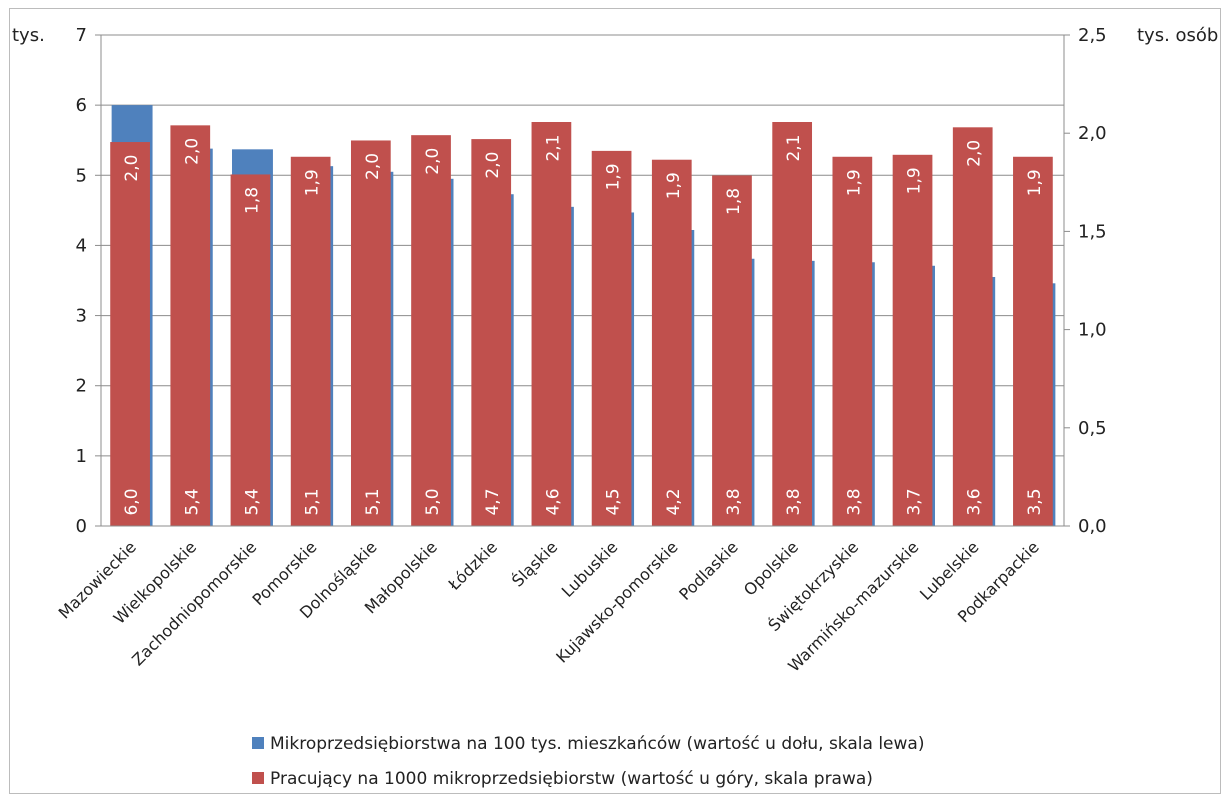 The width and height of the screenshot is (1228, 800). What do you see at coordinates (1092, 526) in the screenshot?
I see `right-tick-label: 0,0` at bounding box center [1092, 526].